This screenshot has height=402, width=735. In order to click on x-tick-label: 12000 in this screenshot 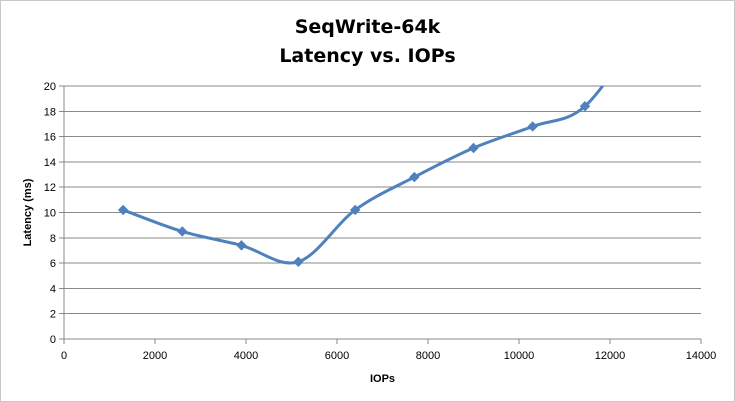, I will do `click(610, 356)`.